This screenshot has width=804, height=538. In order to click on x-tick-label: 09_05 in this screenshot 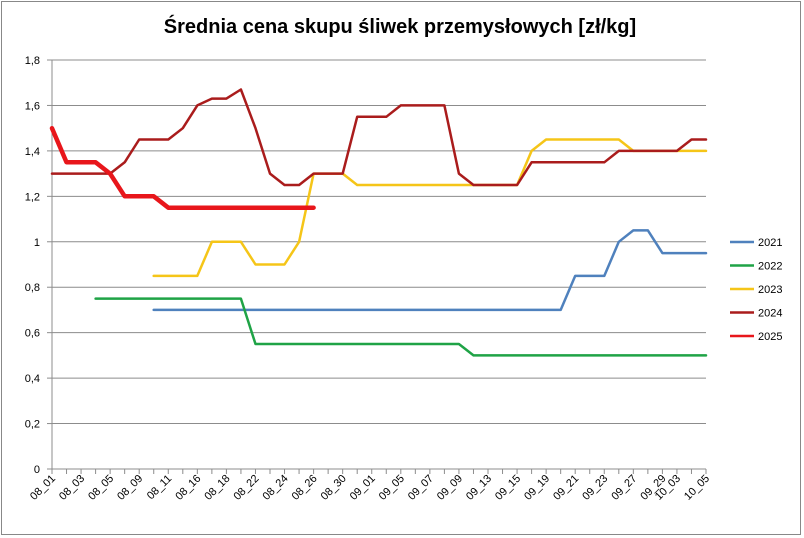, I will do `click(392, 488)`.